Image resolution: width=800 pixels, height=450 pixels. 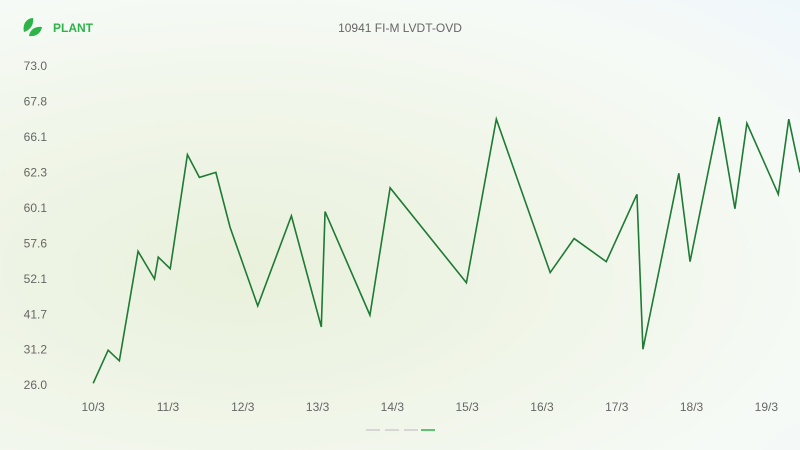 What do you see at coordinates (617, 407) in the screenshot?
I see `x-tick-label: 17/3` at bounding box center [617, 407].